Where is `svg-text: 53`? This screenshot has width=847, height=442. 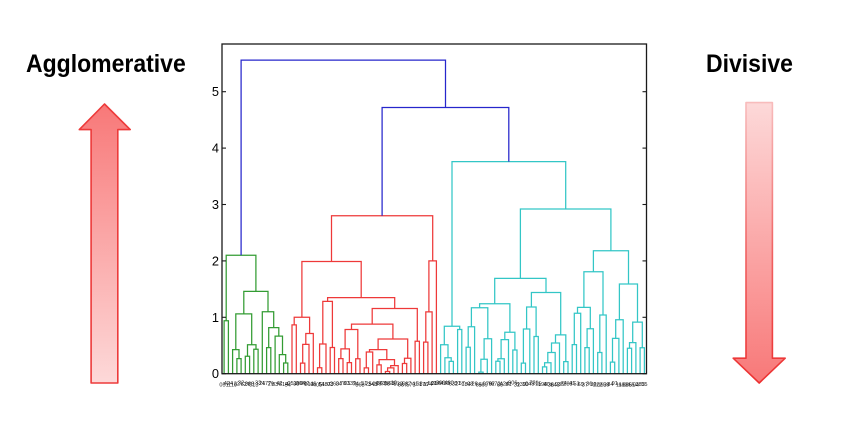
svg-text: 53 is located at coordinates (576, 384).